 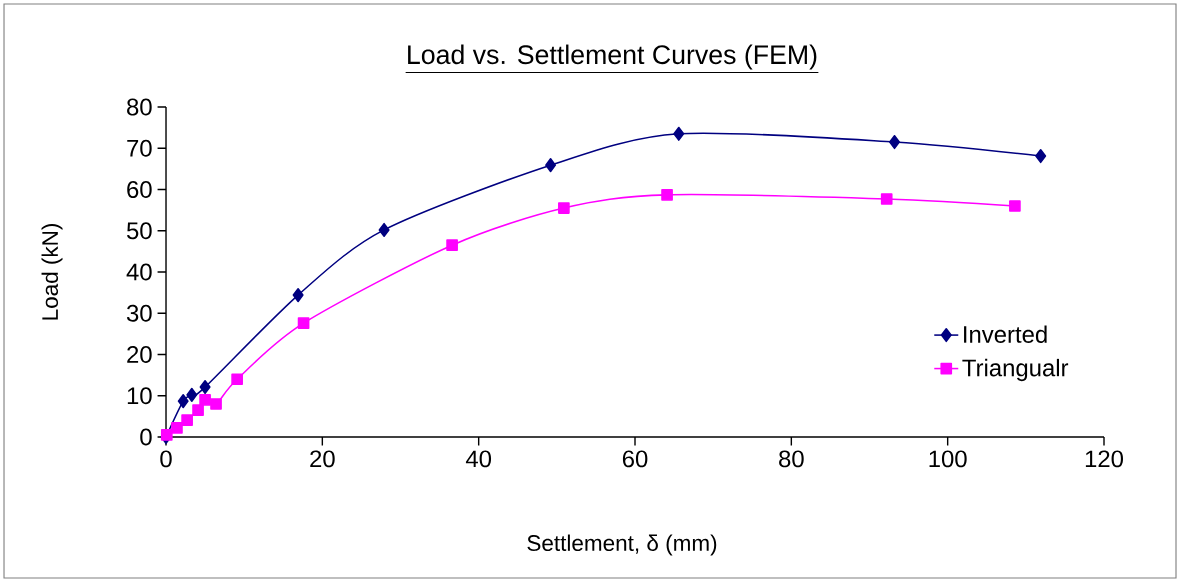 What do you see at coordinates (622, 545) in the screenshot?
I see `x-axis-title: Settlement, δ (mm)` at bounding box center [622, 545].